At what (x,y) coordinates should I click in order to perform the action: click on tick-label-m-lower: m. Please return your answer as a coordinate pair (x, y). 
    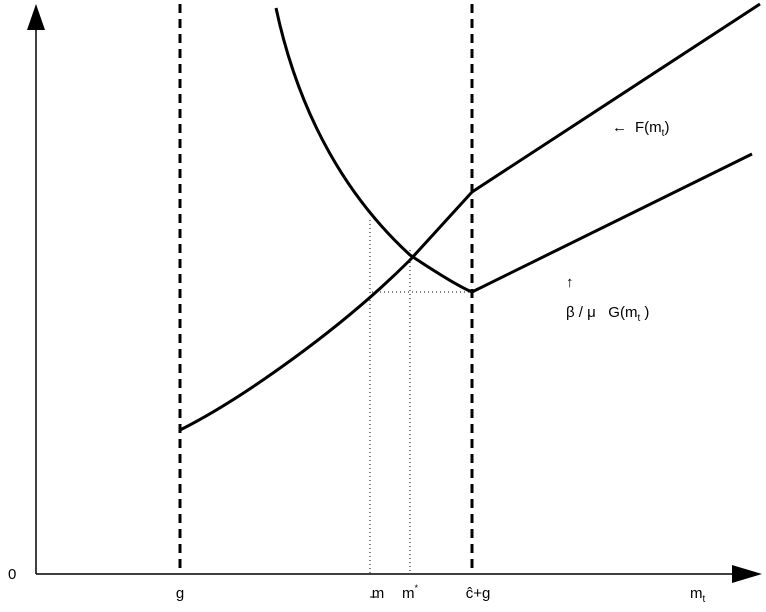
    Looking at the image, I should click on (377, 593).